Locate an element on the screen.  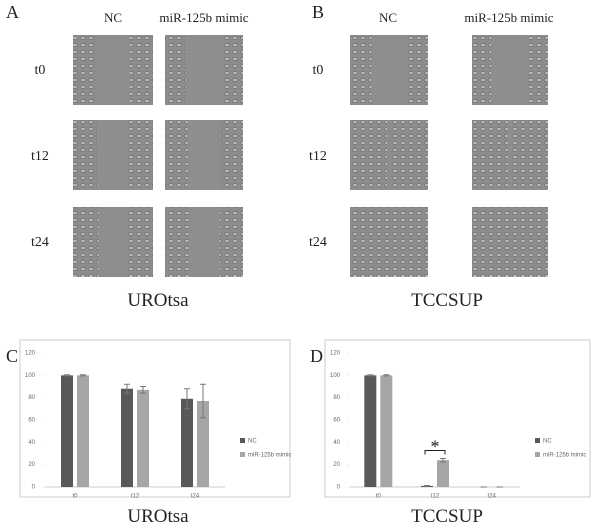
panel-label: B is located at coordinates (318, 12).